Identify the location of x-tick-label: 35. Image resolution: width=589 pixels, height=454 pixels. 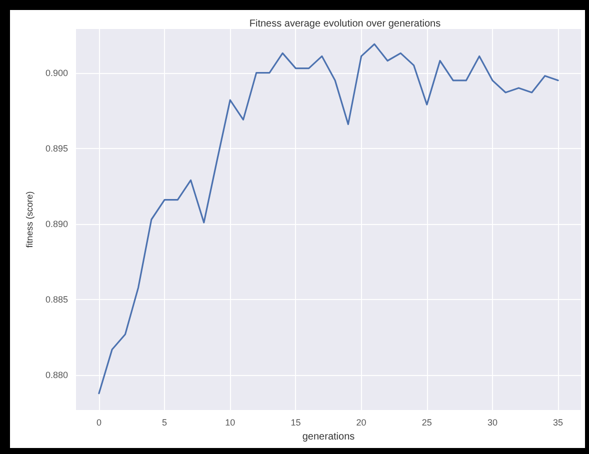
(558, 423).